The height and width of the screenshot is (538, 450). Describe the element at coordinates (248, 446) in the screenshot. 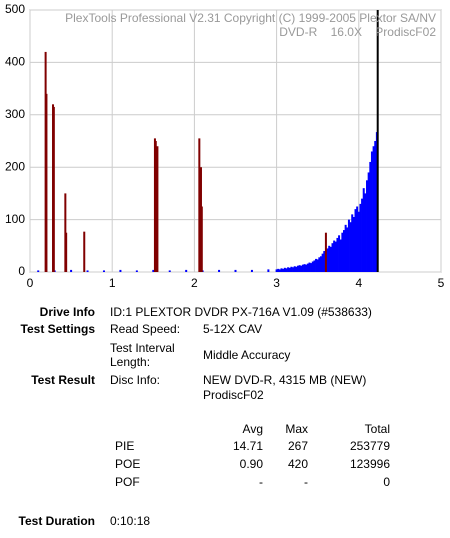

I see `table-cell: 14.71` at that location.